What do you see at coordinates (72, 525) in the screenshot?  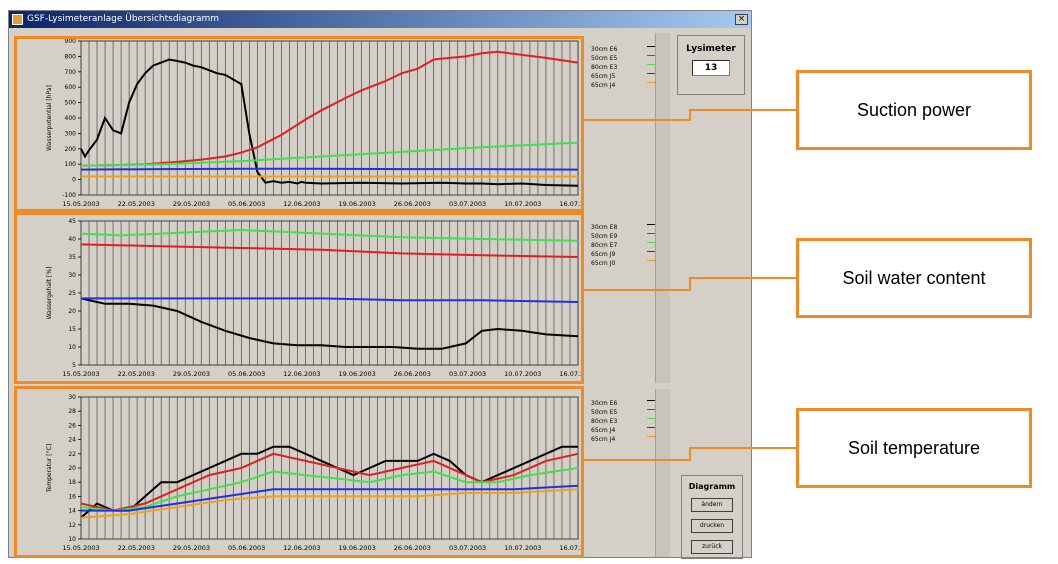 I see `y-tick-label: 12` at bounding box center [72, 525].